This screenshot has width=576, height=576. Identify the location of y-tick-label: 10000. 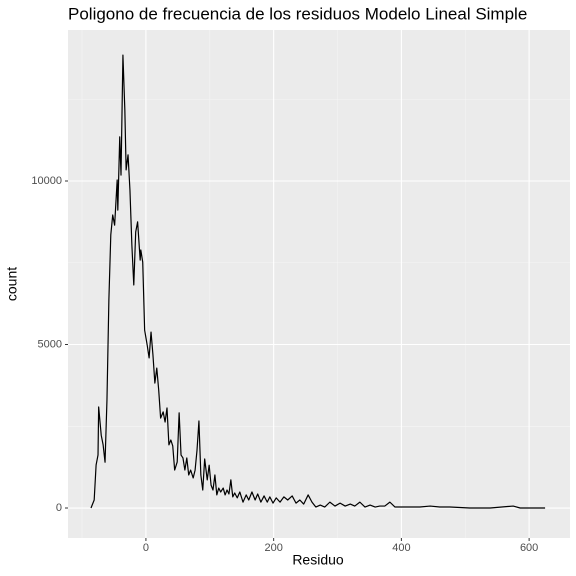
(46, 181).